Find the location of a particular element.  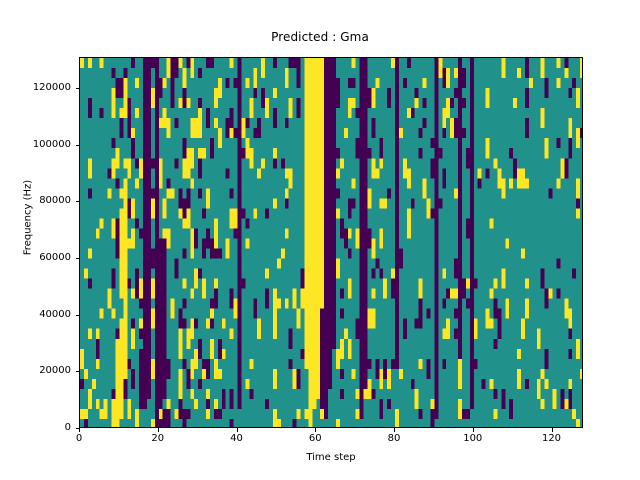

chart-title: Predicted : Gma is located at coordinates (320, 37).